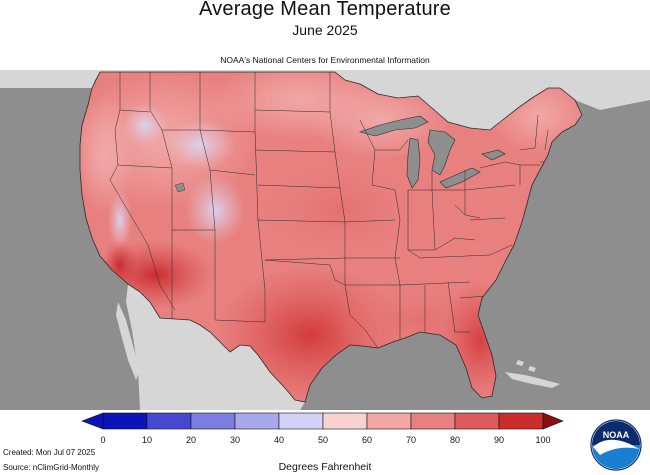  I want to click on mexico-landmass, so click(215, 347).